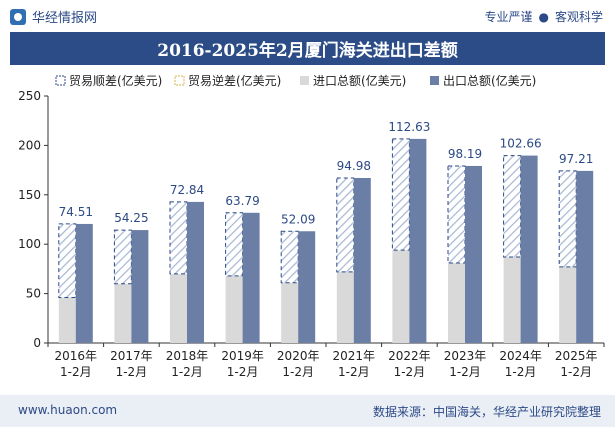  What do you see at coordinates (242, 356) in the screenshot?
I see `x-tick-label: 2019年` at bounding box center [242, 356].